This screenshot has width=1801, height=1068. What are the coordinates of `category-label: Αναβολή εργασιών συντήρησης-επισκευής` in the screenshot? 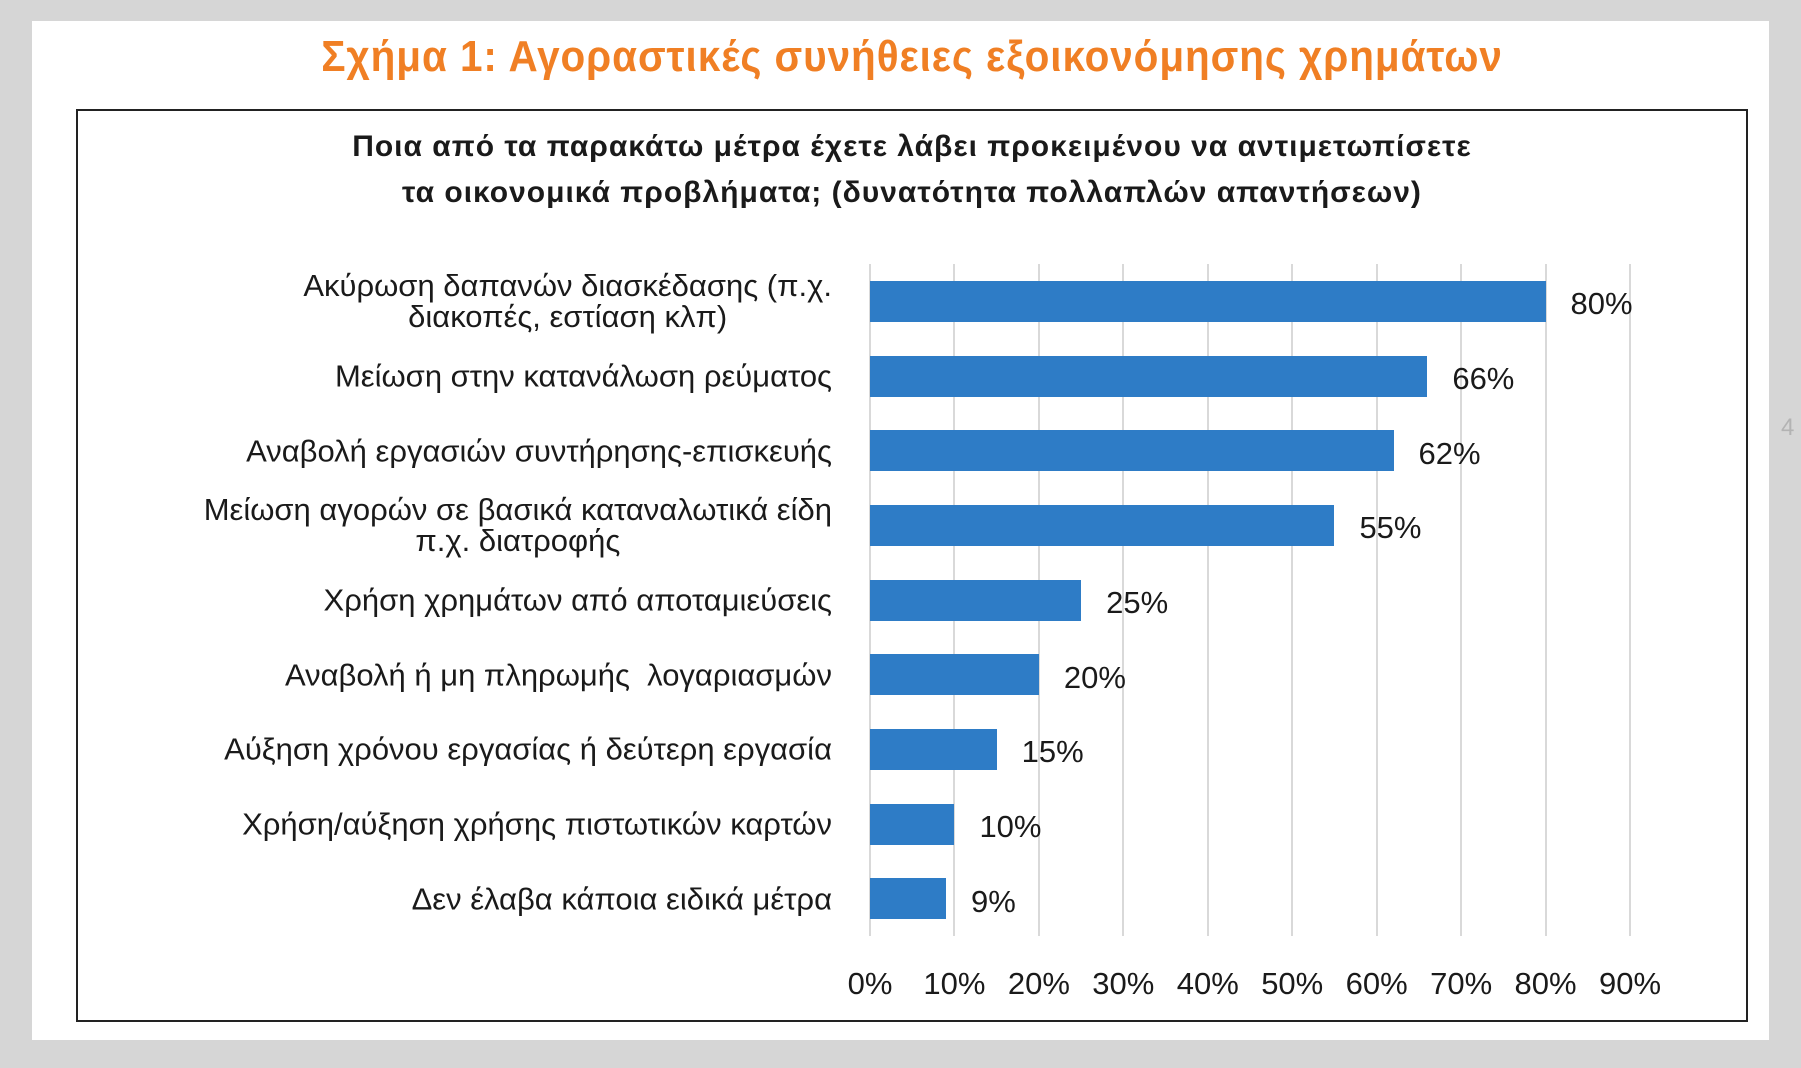 It's located at (539, 451).